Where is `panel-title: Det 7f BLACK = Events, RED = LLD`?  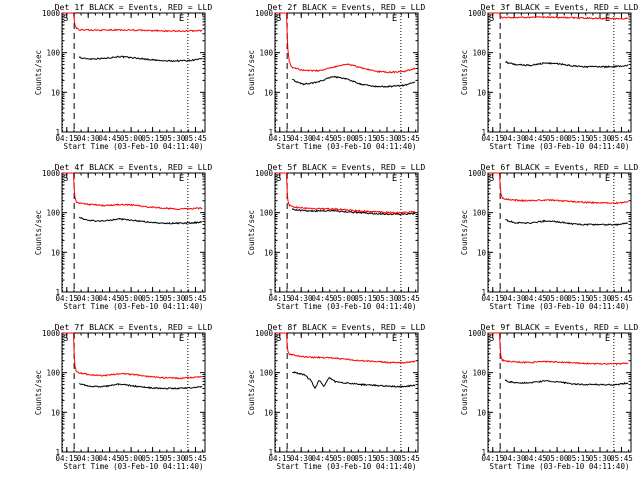 panel-title: Det 7f BLACK = Events, RED = LLD is located at coordinates (134, 327).